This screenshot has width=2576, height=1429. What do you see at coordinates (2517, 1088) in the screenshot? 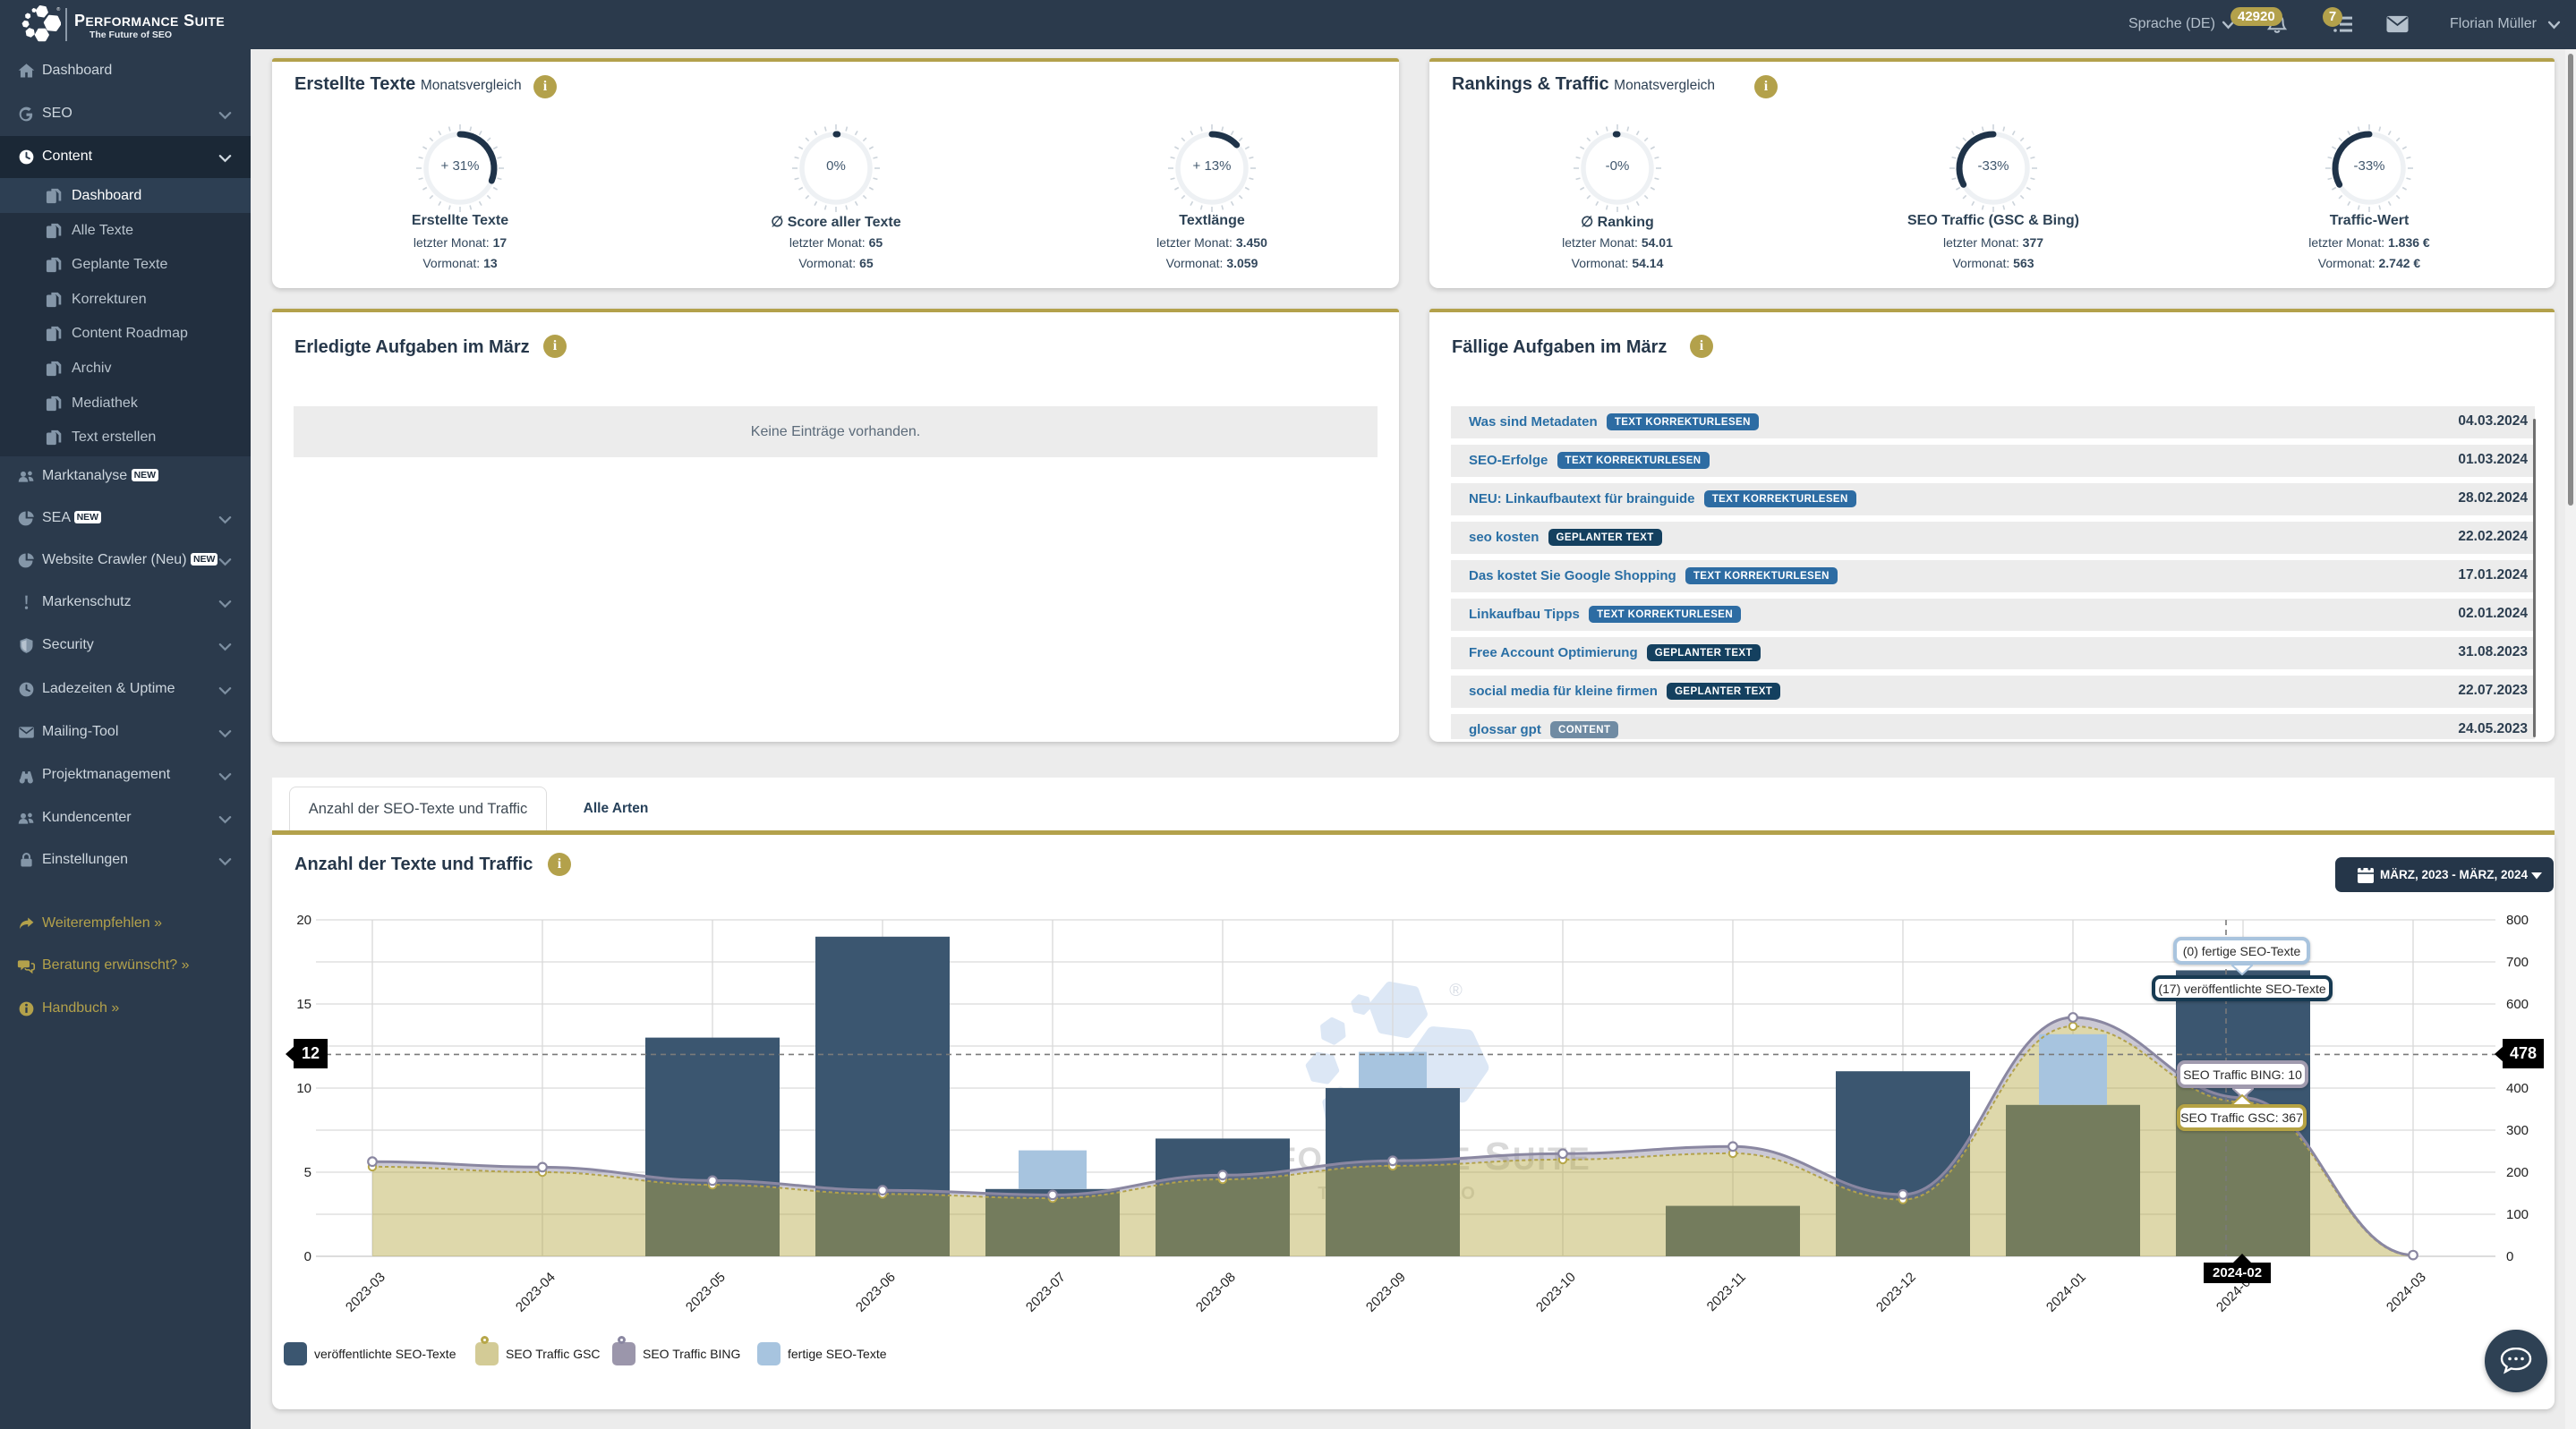
I see `svg-text: 400` at bounding box center [2517, 1088].